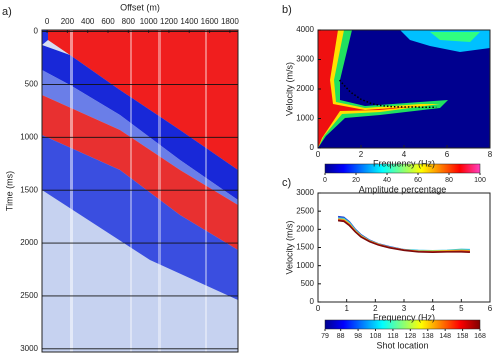  Describe the element at coordinates (189, 21) in the screenshot. I see `x-tick-label: 1400` at that location.